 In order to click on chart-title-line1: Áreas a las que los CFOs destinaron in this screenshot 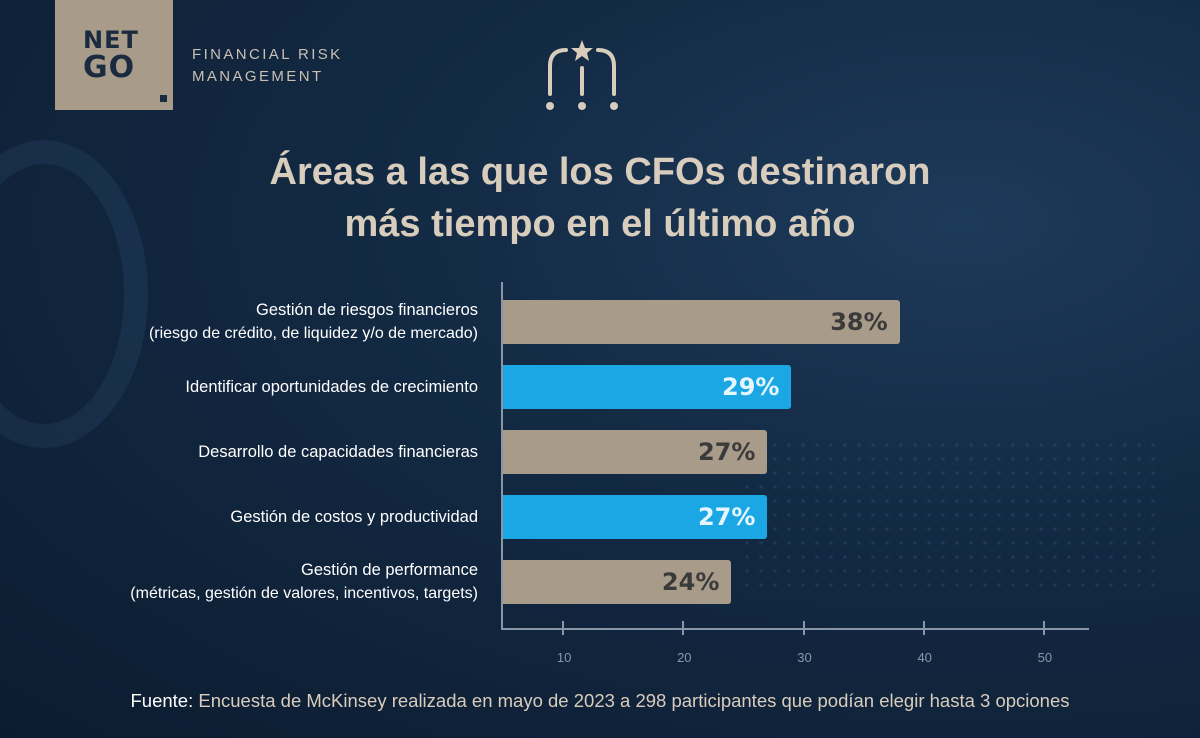, I will do `click(600, 172)`.